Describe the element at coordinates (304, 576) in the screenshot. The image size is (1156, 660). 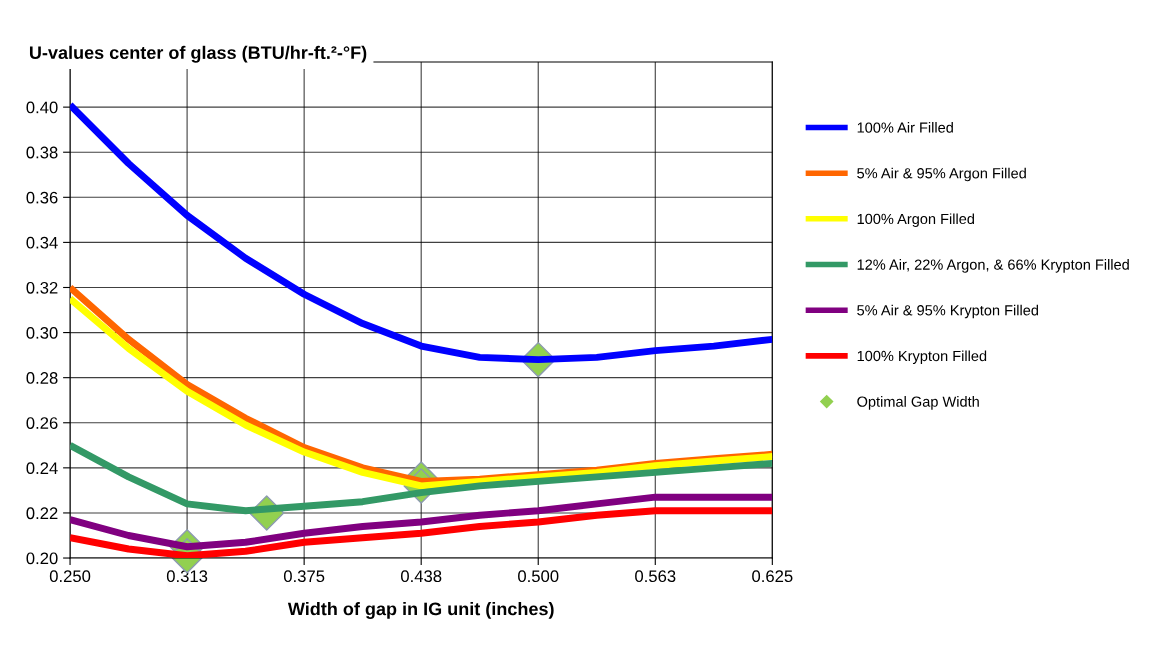
I see `x-tick-label: 0.375` at that location.